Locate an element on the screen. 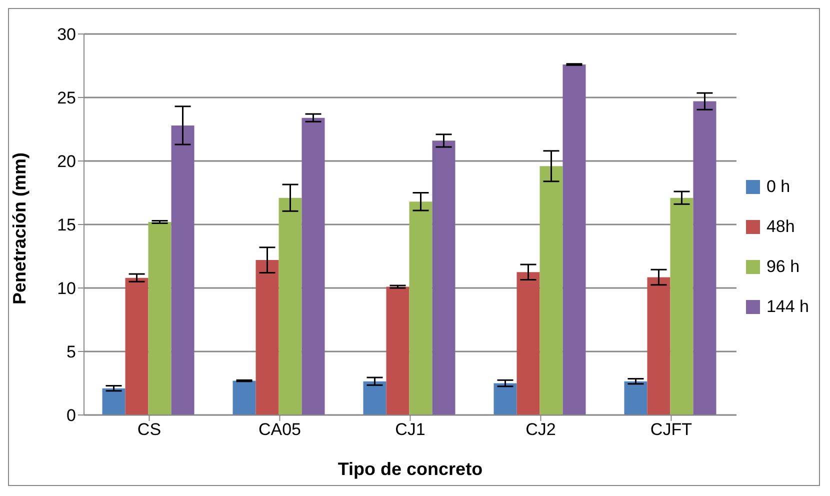  x-axis-title: Tipo de concreto is located at coordinates (410, 469).